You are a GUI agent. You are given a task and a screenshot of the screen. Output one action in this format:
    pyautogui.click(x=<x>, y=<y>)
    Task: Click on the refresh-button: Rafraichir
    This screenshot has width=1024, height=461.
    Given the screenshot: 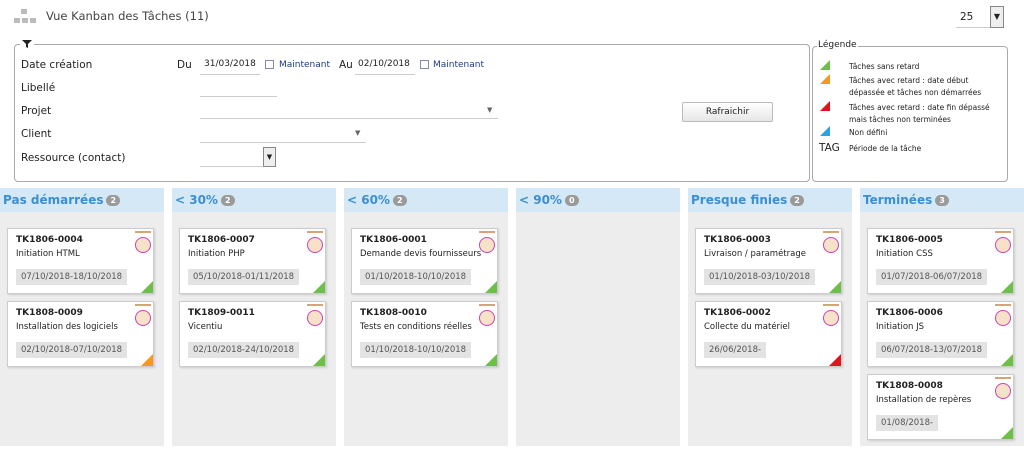 What is the action you would take?
    pyautogui.click(x=727, y=112)
    